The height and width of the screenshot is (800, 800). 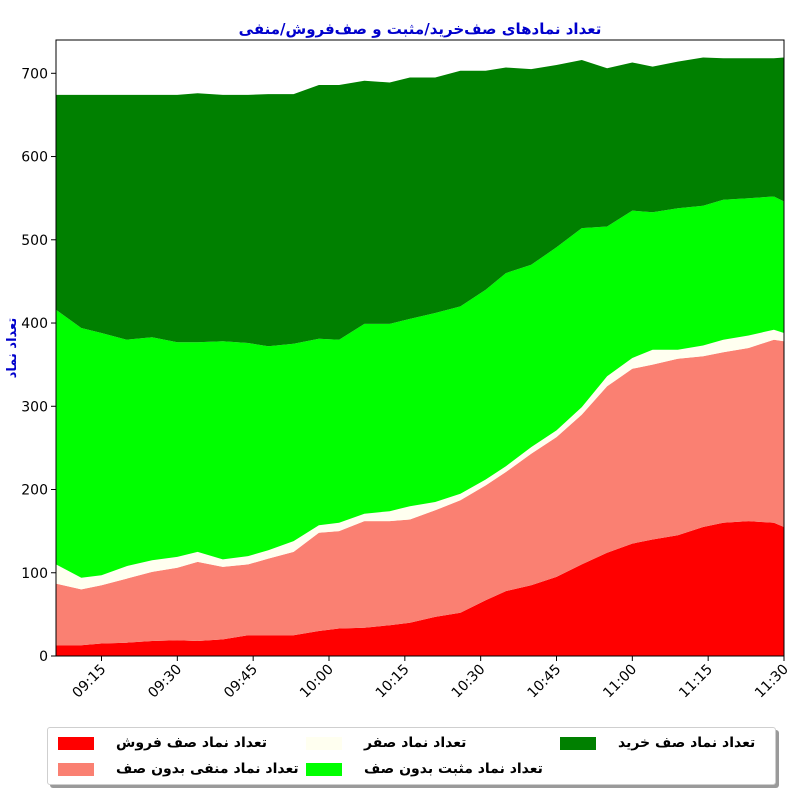 What do you see at coordinates (317, 682) in the screenshot?
I see `x-tick-label: 10:00` at bounding box center [317, 682].